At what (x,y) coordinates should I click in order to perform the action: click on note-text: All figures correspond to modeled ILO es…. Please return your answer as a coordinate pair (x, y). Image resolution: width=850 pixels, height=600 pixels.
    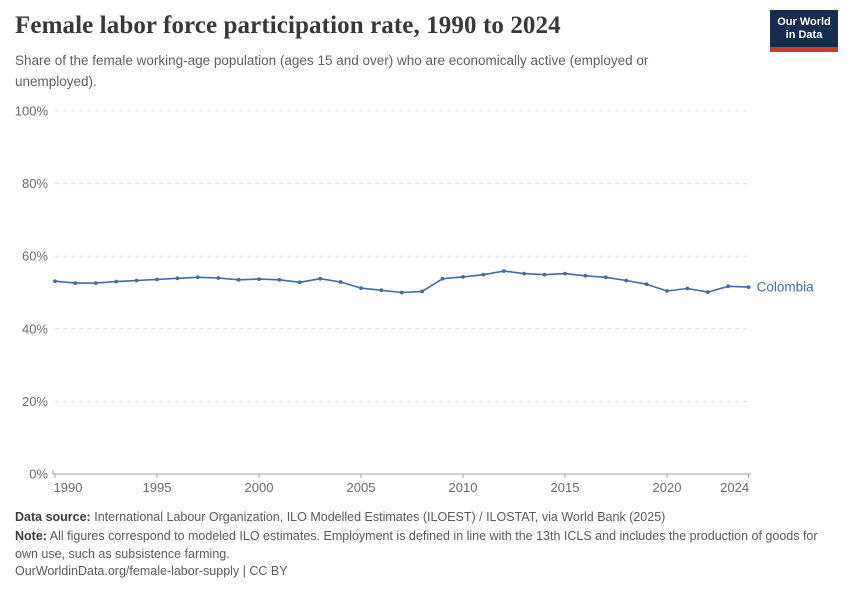
    Looking at the image, I should click on (416, 545).